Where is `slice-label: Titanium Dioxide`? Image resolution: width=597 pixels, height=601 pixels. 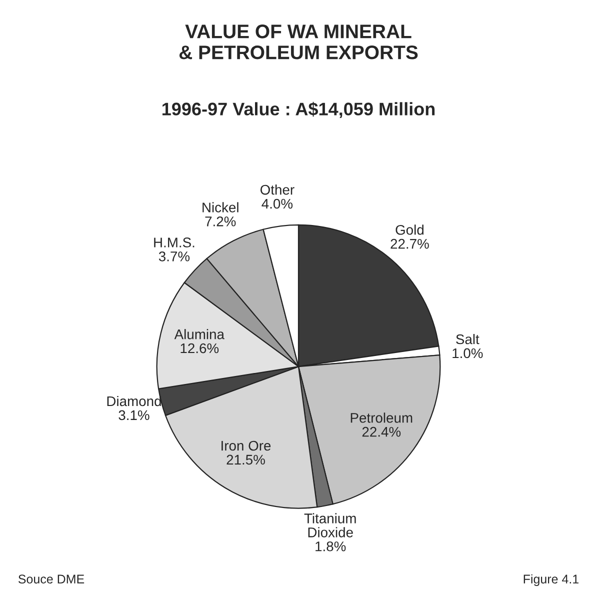
slice-label: Titanium Dioxide is located at coordinates (330, 525).